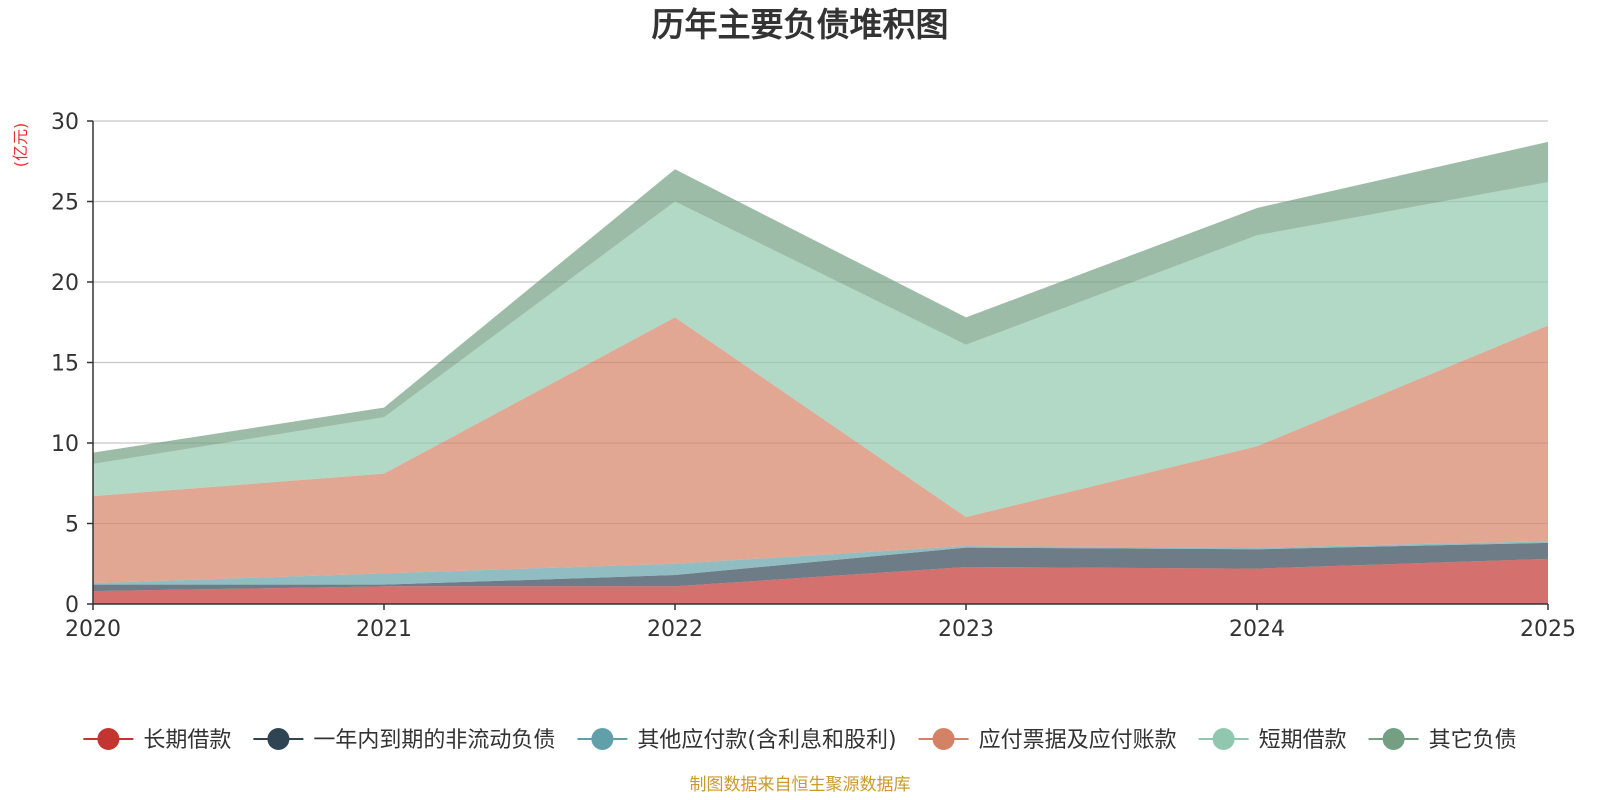 This screenshot has height=800, width=1600. I want to click on legend-label: 短期借款, so click(1303, 740).